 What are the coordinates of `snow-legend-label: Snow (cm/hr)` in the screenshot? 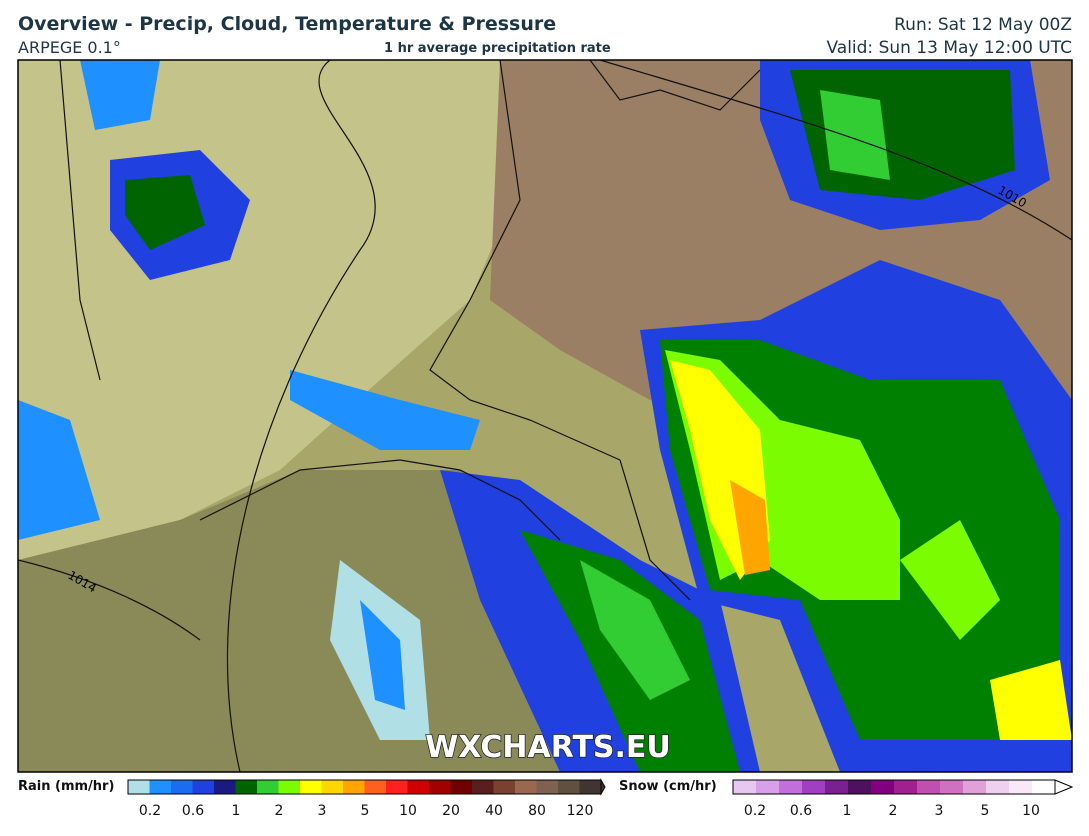 It's located at (668, 786).